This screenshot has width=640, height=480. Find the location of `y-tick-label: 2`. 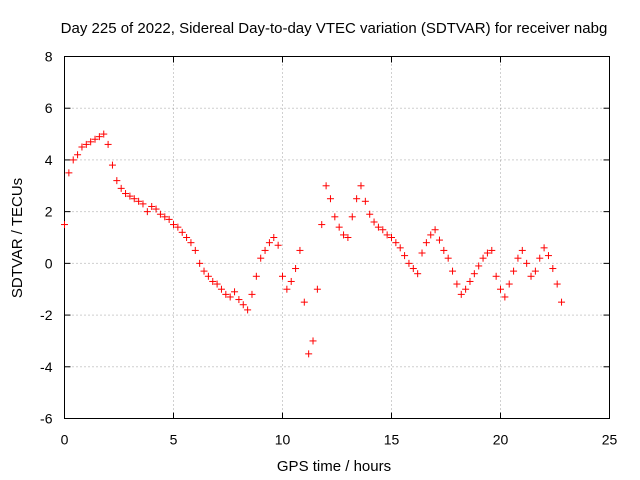

y-tick-label: 2 is located at coordinates (49, 212).